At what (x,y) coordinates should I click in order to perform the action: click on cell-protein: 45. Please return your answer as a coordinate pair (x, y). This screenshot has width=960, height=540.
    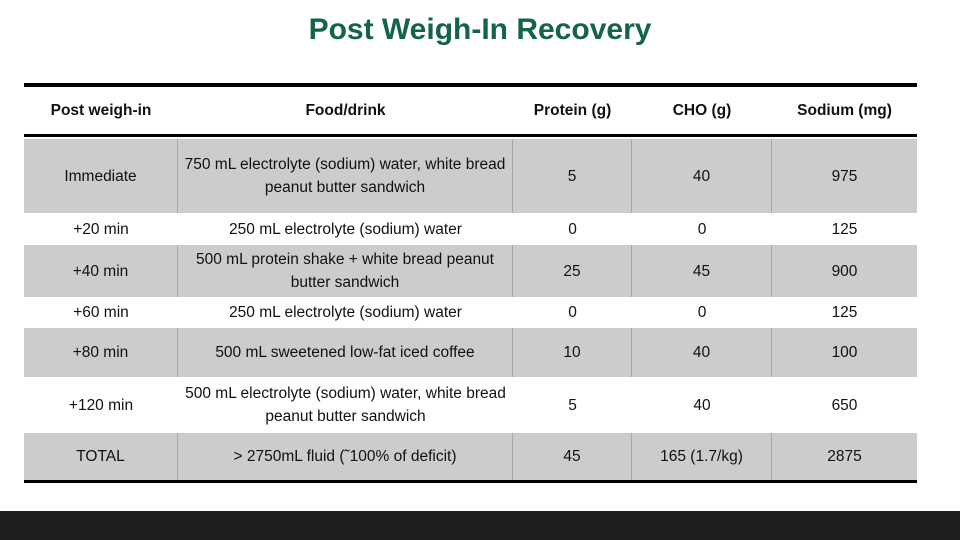
    Looking at the image, I should click on (572, 456).